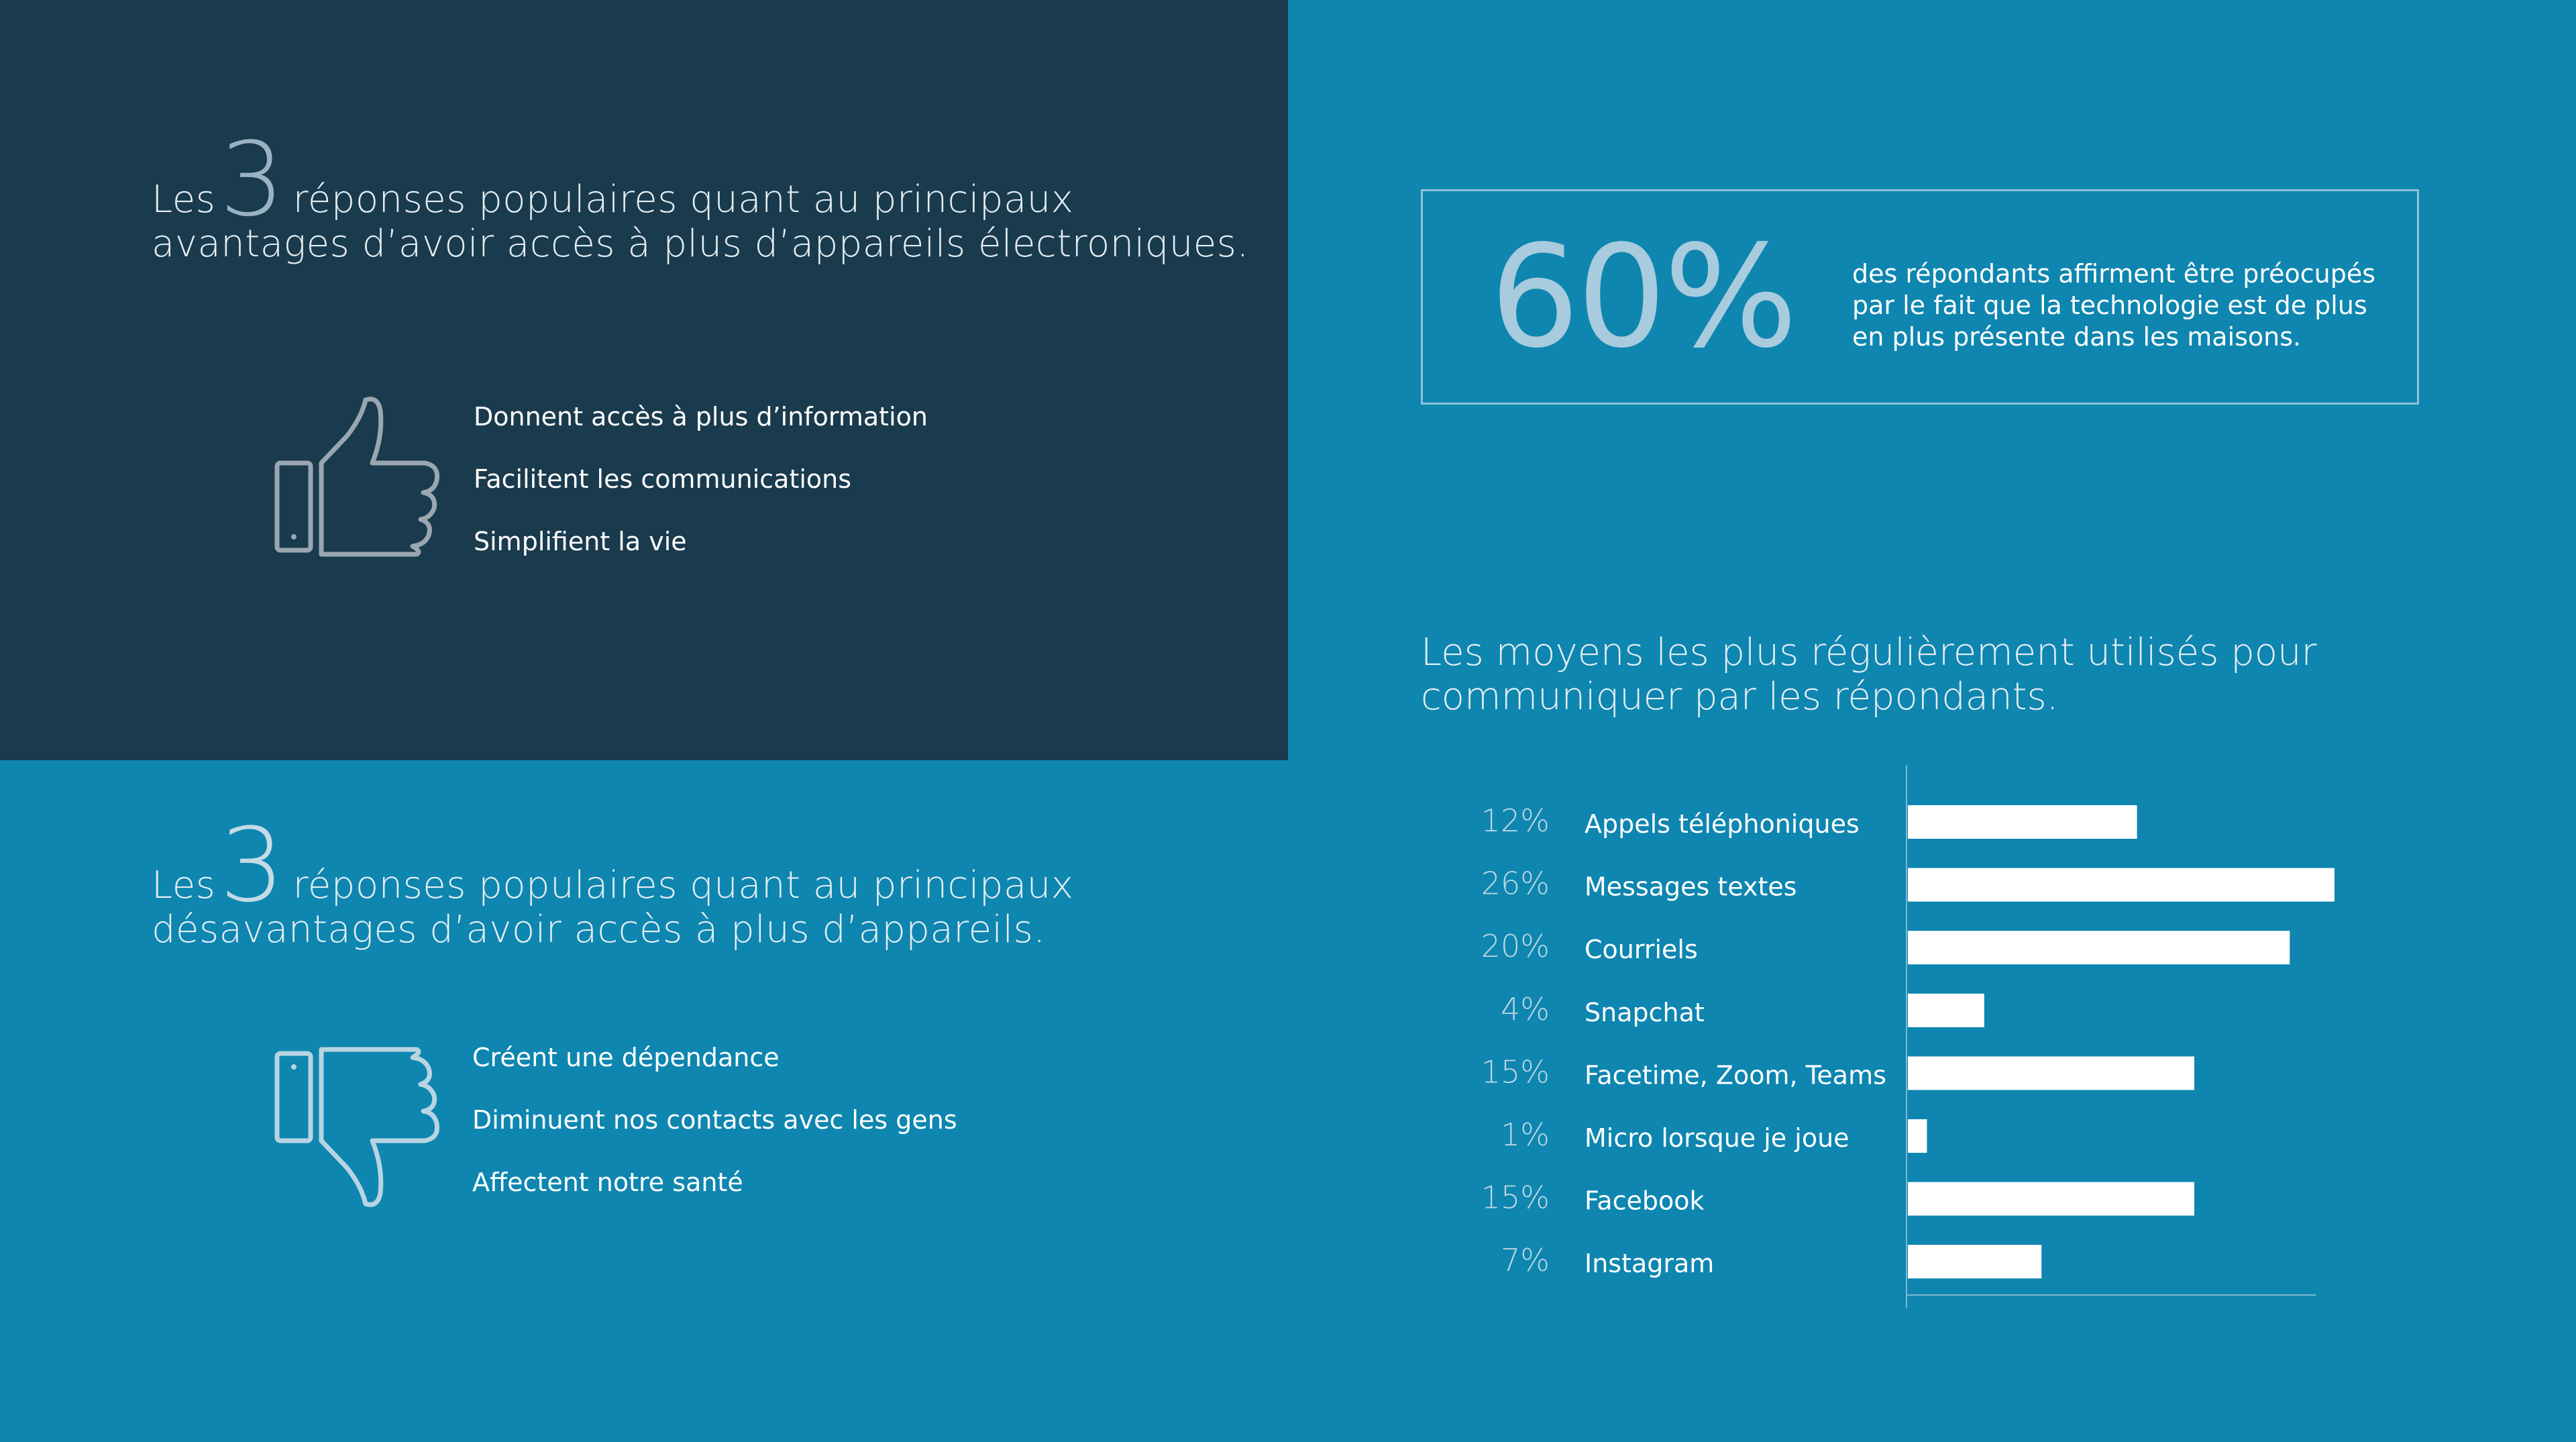 This screenshot has height=1442, width=2576. Describe the element at coordinates (1525, 1260) in the screenshot. I see `bar-value-label: 7%` at that location.